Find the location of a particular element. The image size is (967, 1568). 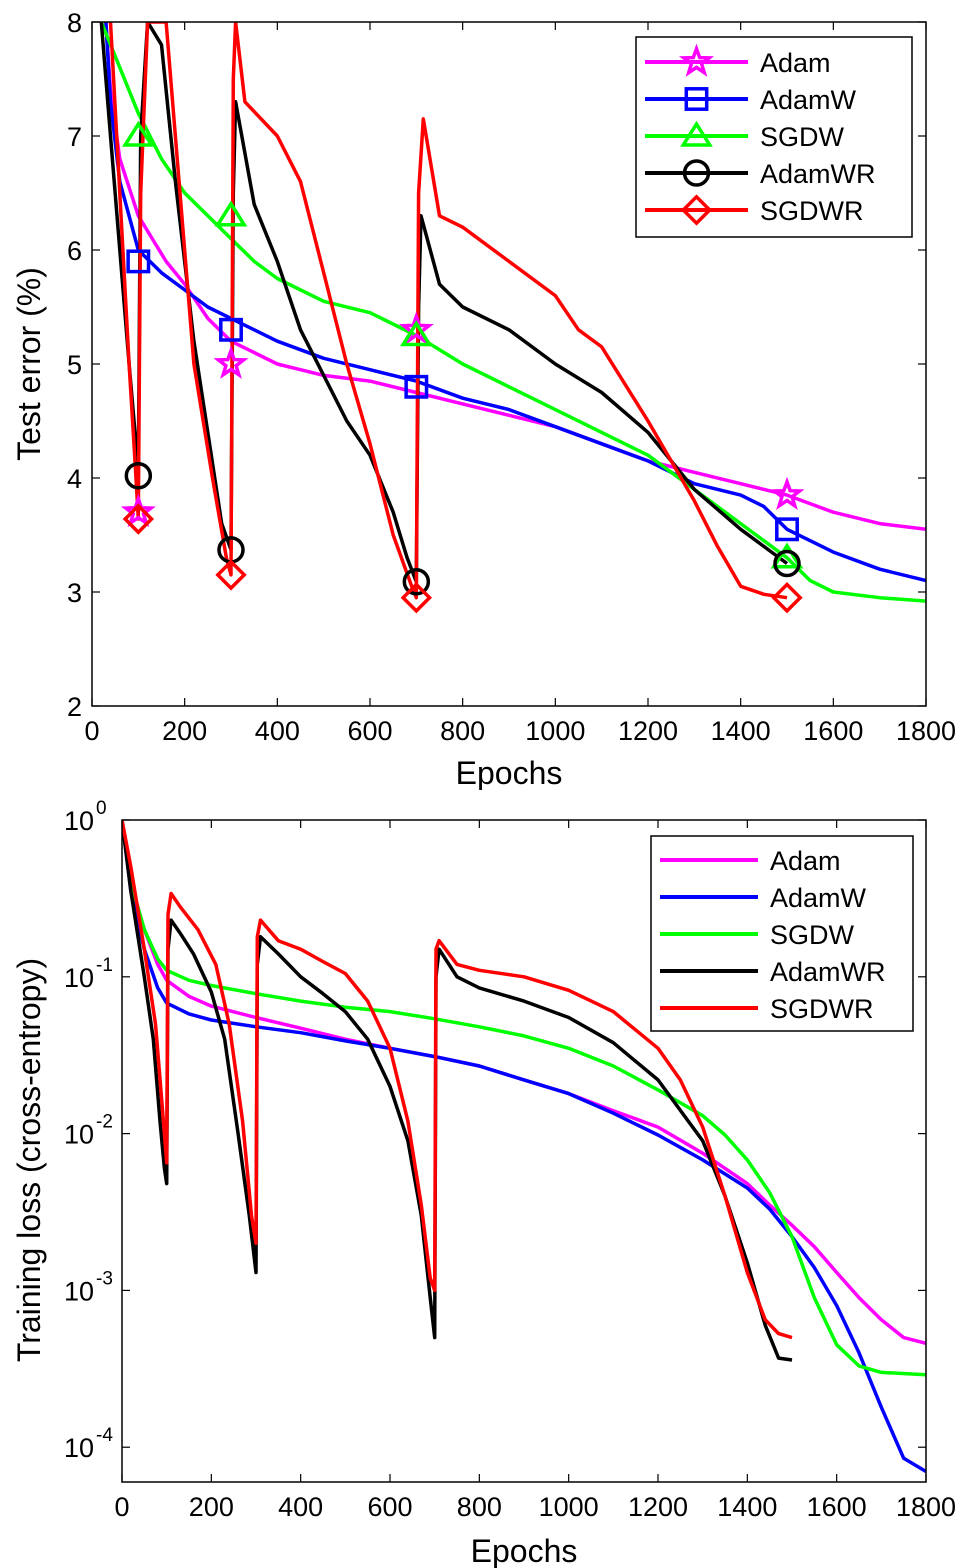

y-tick-label: 6 is located at coordinates (74, 251).